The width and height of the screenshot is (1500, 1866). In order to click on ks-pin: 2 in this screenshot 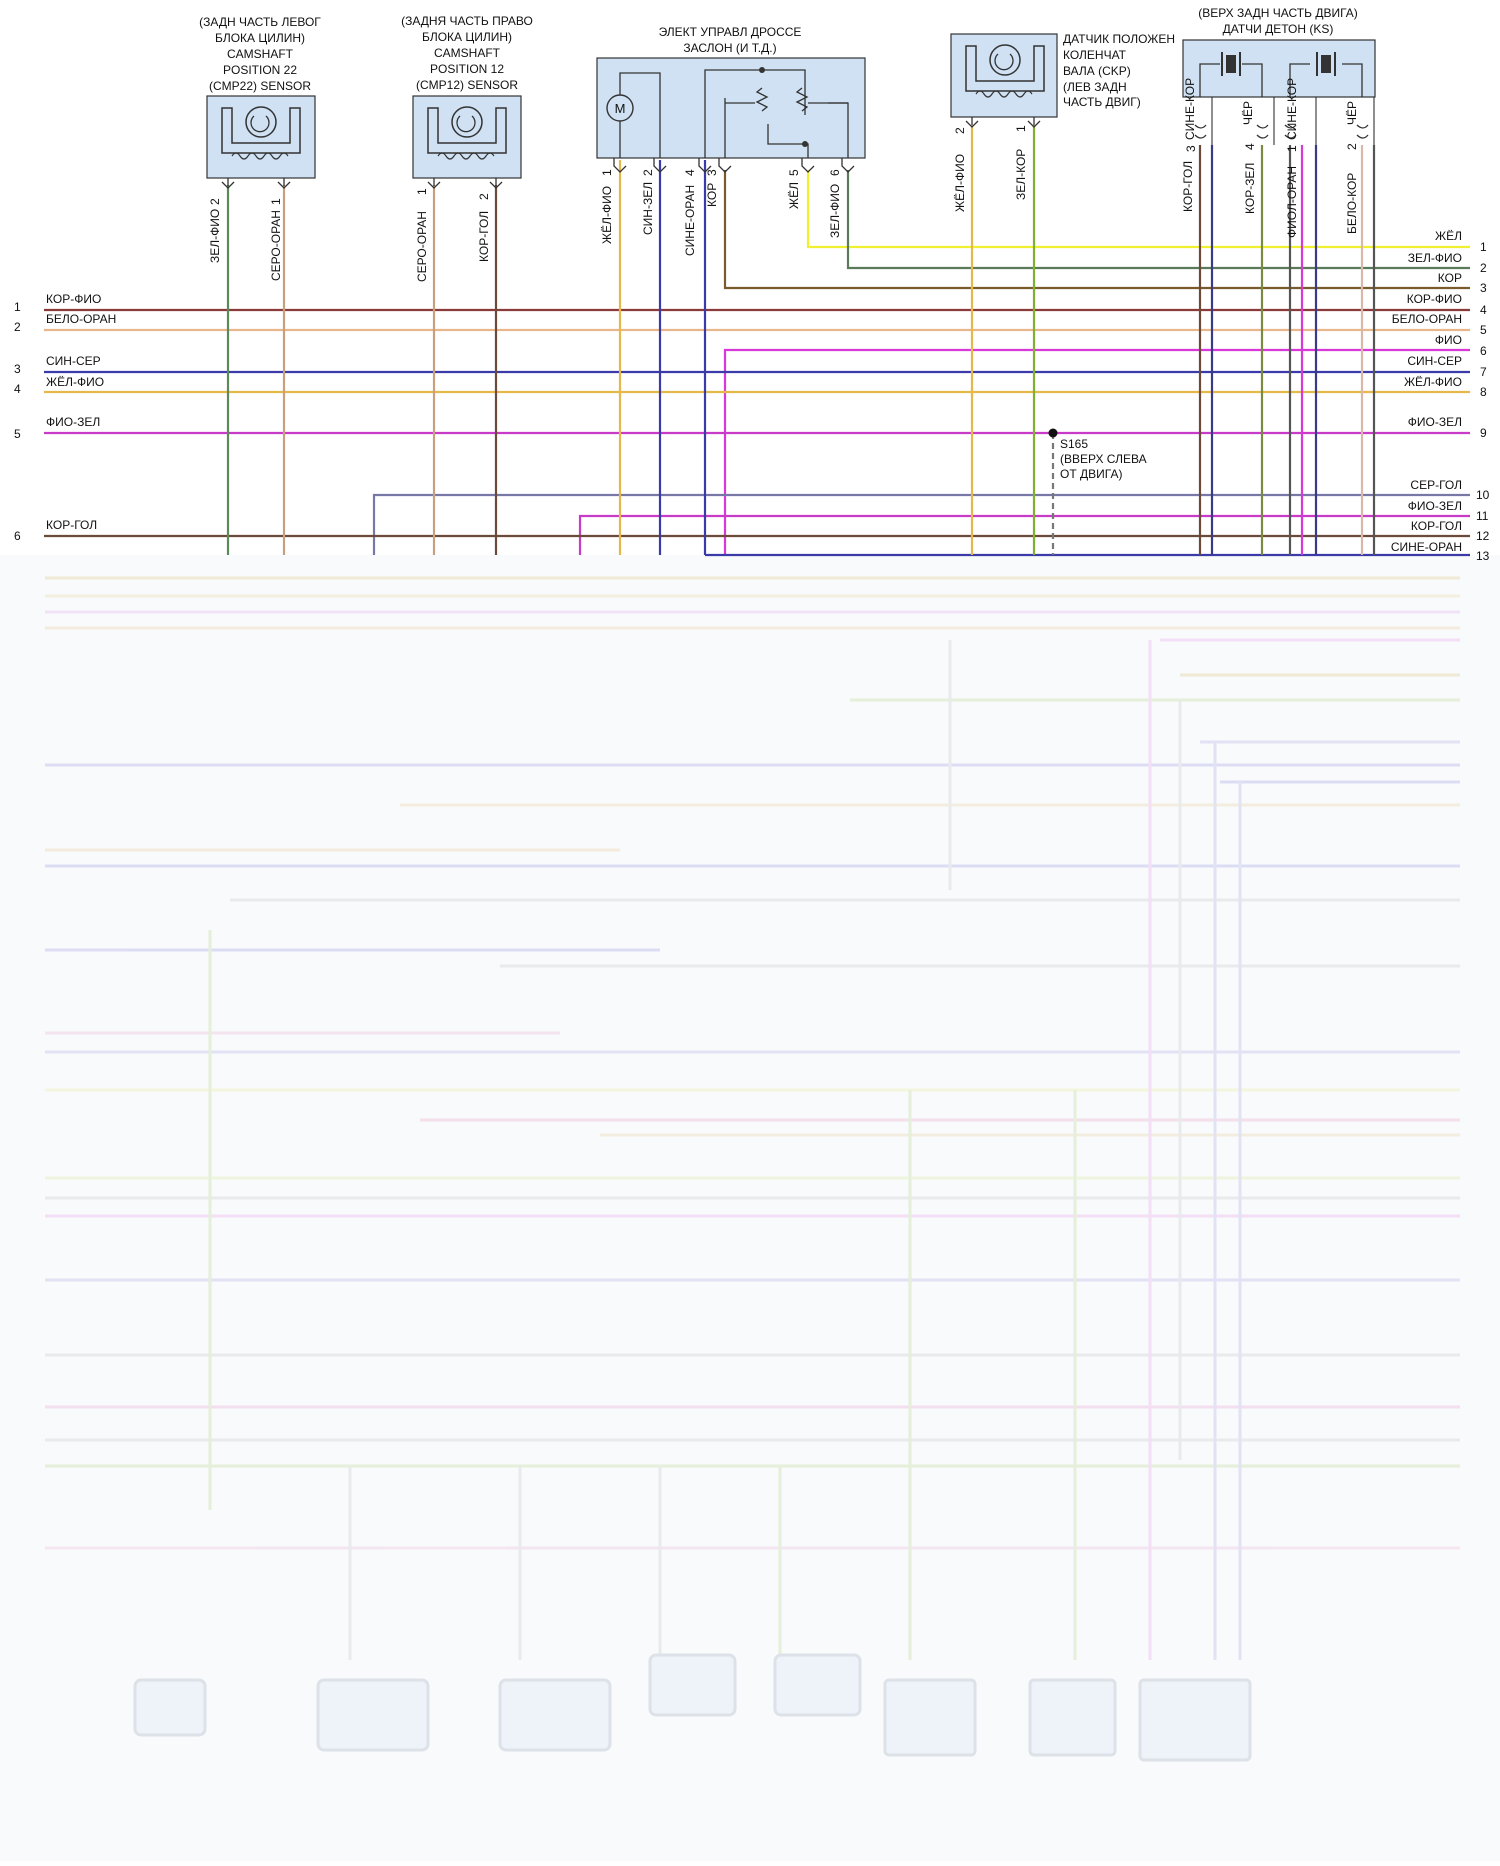, I will do `click(1352, 146)`.